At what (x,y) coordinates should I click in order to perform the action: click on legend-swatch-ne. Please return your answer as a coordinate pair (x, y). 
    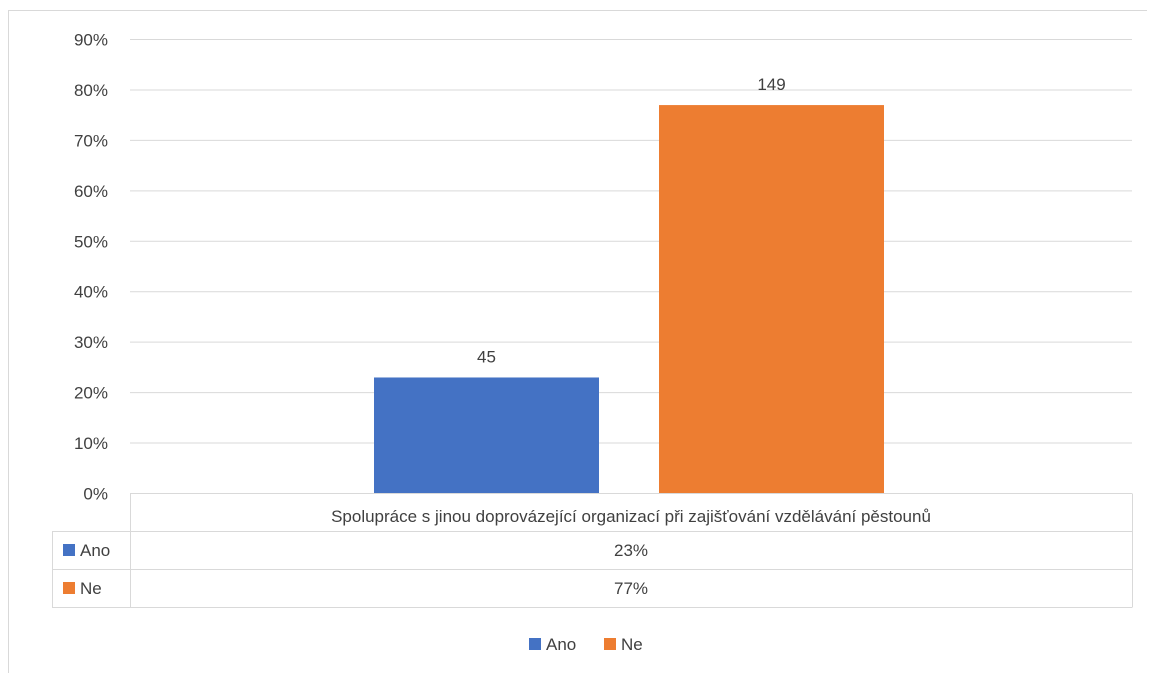
    Looking at the image, I should click on (610, 644).